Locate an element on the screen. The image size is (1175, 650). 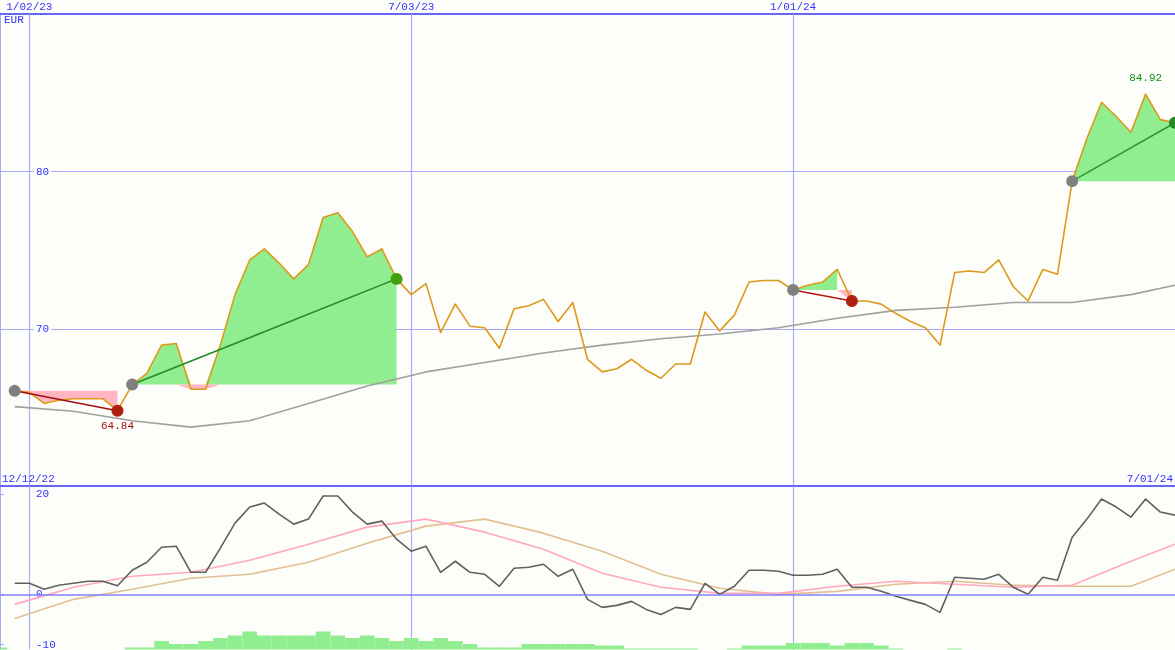
y-tick-label: 20 is located at coordinates (43, 494).